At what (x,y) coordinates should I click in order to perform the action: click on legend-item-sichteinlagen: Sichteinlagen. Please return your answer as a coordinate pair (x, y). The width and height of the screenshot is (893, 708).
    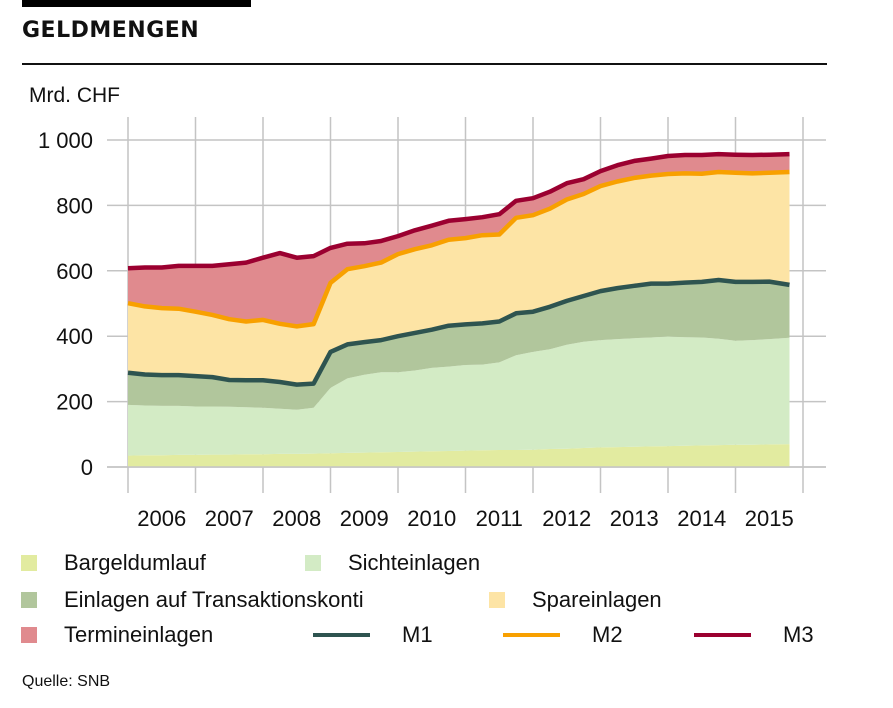
    Looking at the image, I should click on (392, 563).